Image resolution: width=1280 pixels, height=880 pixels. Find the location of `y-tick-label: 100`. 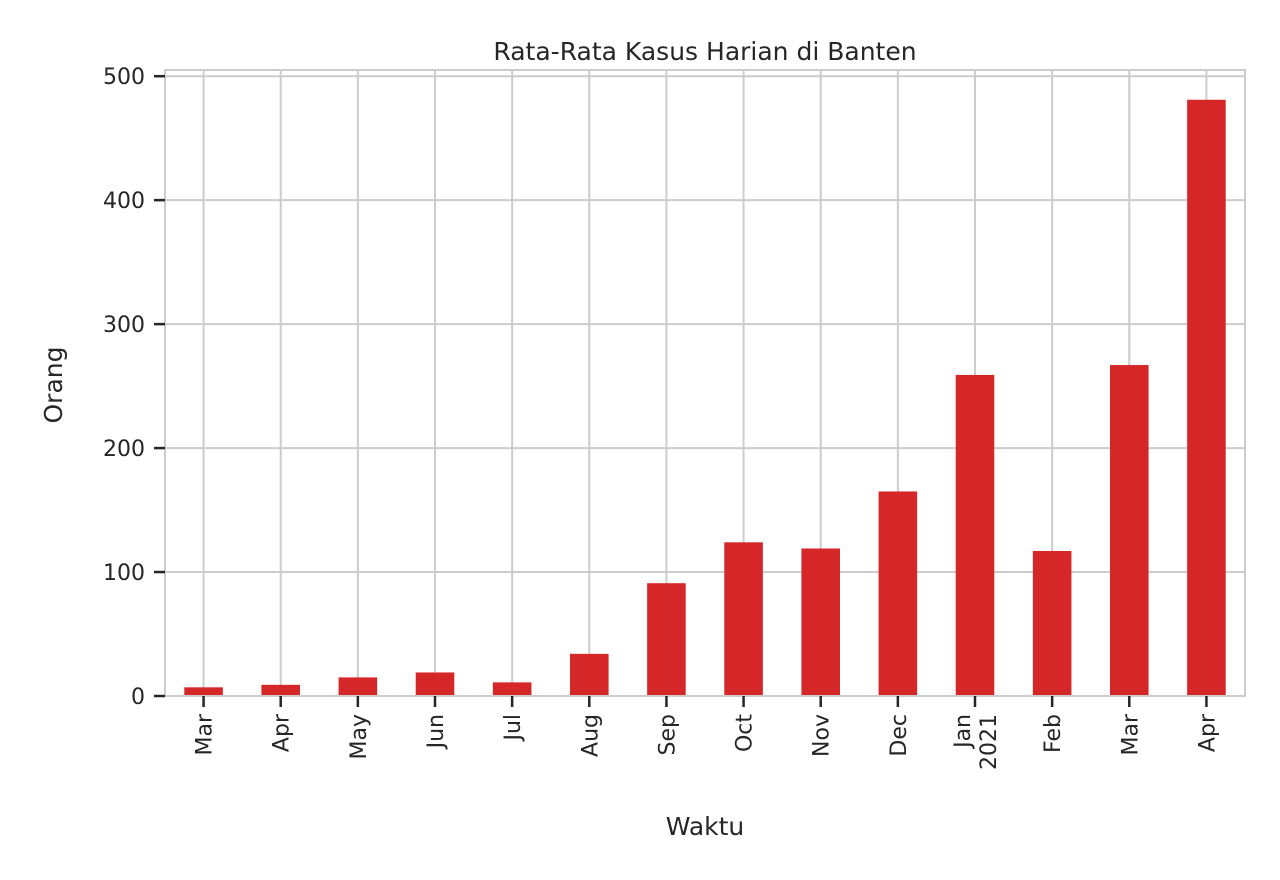

y-tick-label: 100 is located at coordinates (124, 573).